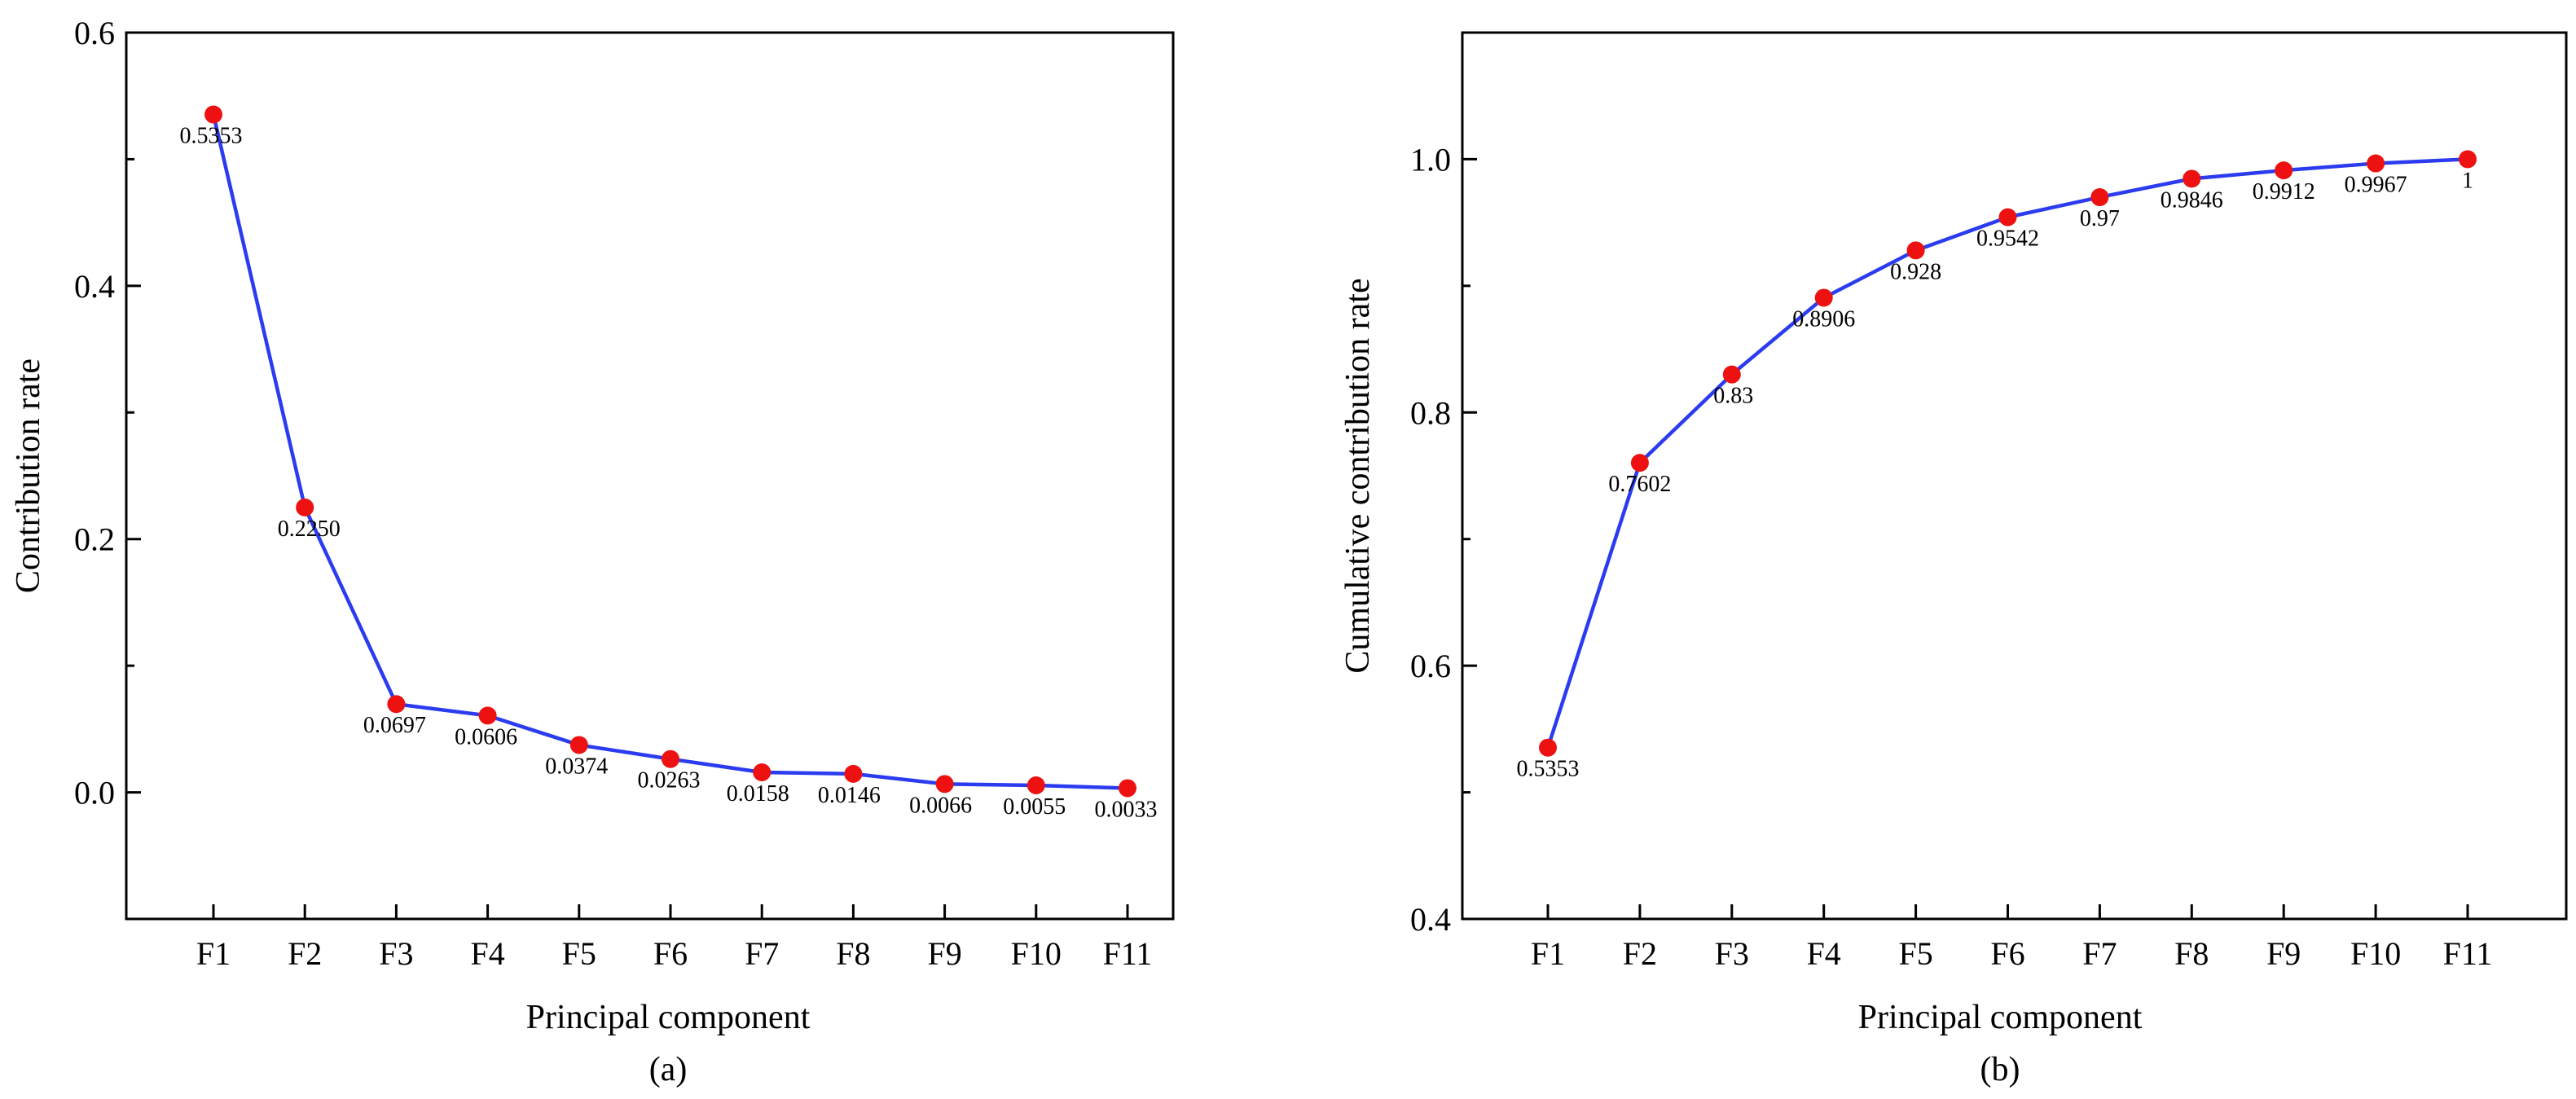 Image resolution: width=2576 pixels, height=1099 pixels. Describe the element at coordinates (1430, 159) in the screenshot. I see `y-tick-label: 1.0` at that location.